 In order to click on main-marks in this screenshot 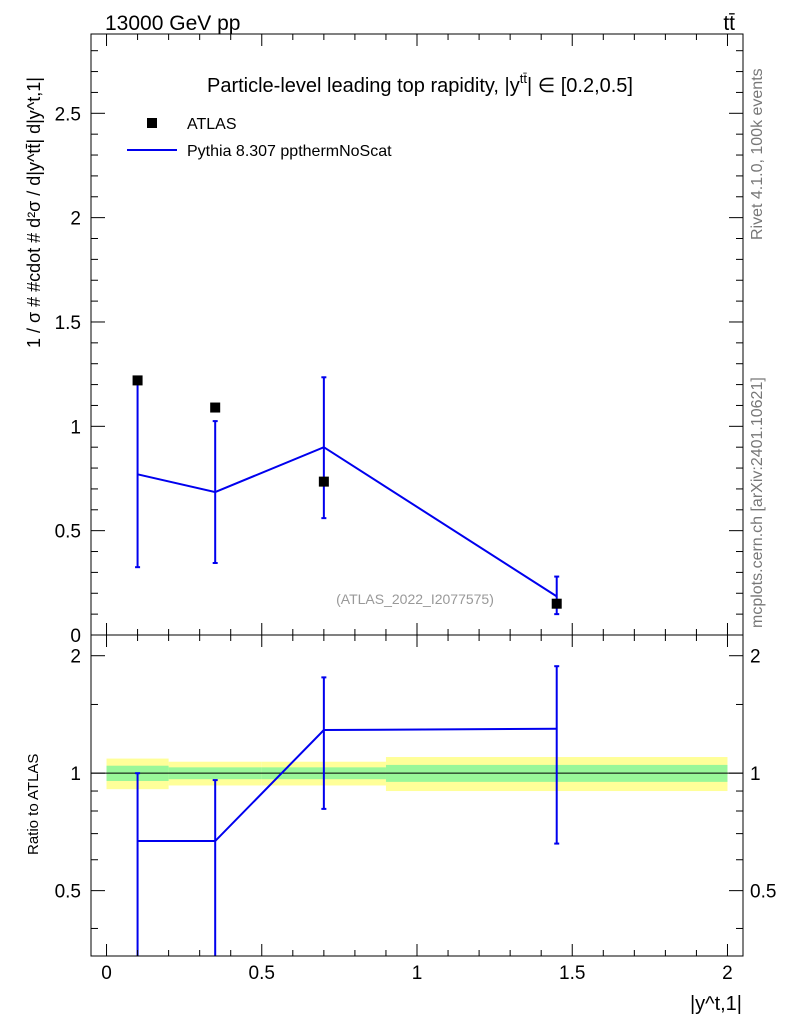, I will do `click(347, 495)`.